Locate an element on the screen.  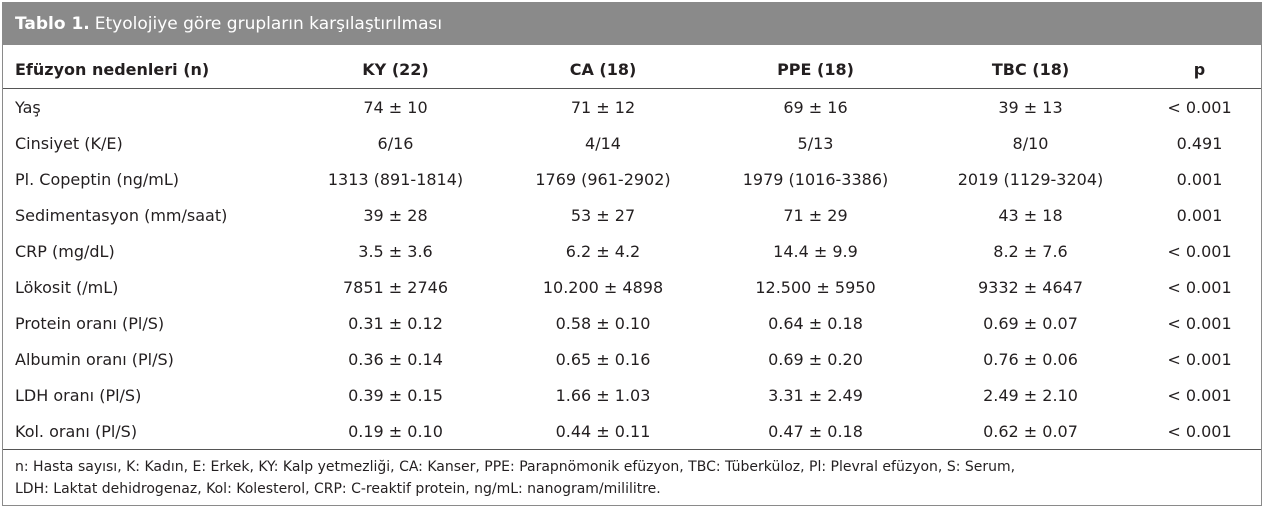
table-label: Tablo 1. is located at coordinates (52, 24).